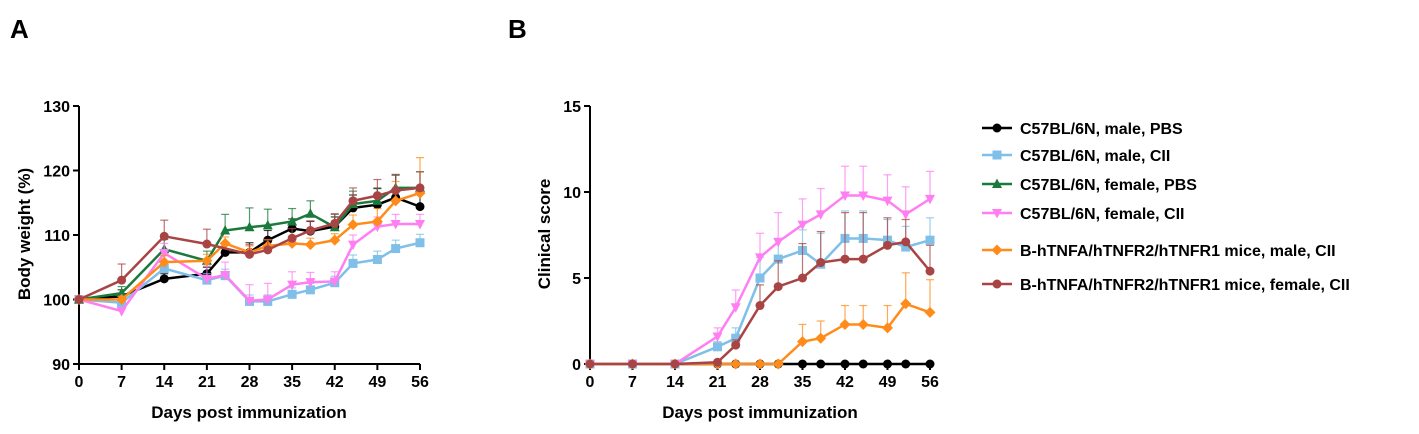 The image size is (1419, 434). What do you see at coordinates (576, 365) in the screenshot?
I see `y-tick-label: 0` at bounding box center [576, 365].